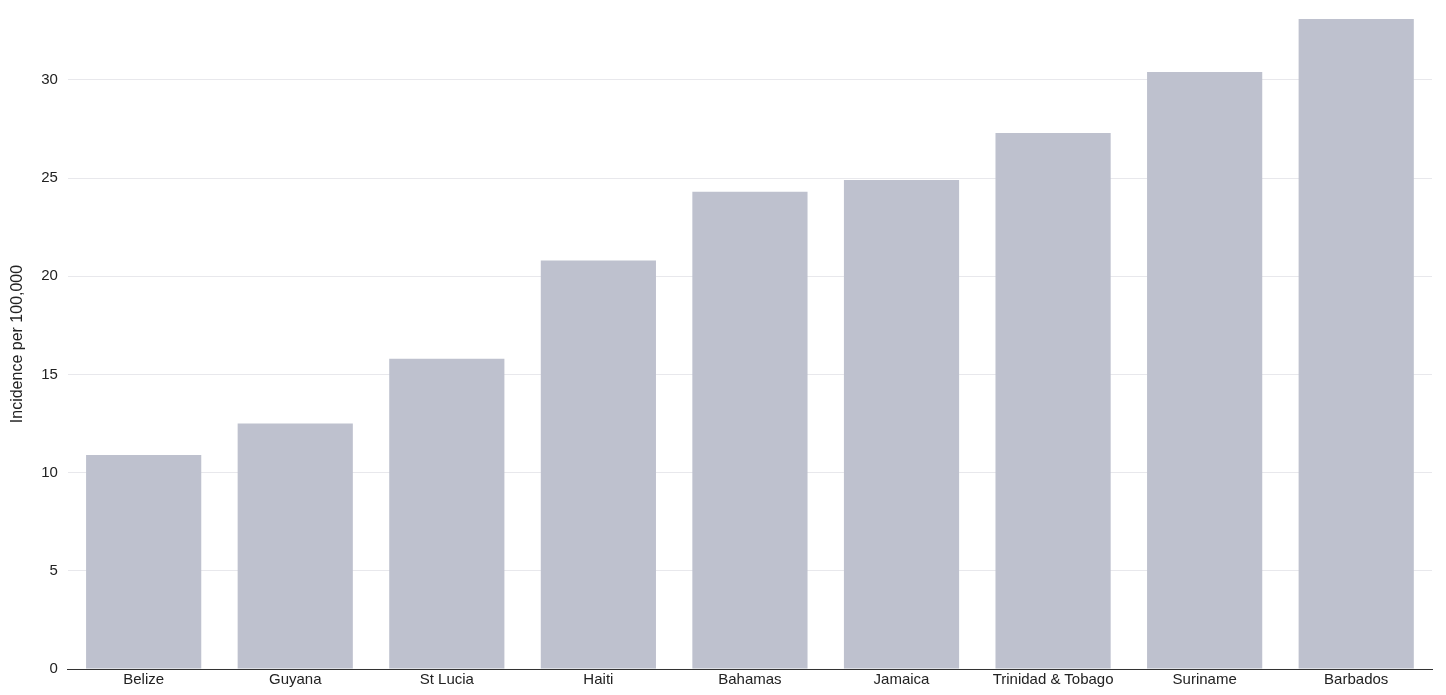 The image size is (1446, 695). What do you see at coordinates (49, 177) in the screenshot?
I see `y-tick-label: 25` at bounding box center [49, 177].